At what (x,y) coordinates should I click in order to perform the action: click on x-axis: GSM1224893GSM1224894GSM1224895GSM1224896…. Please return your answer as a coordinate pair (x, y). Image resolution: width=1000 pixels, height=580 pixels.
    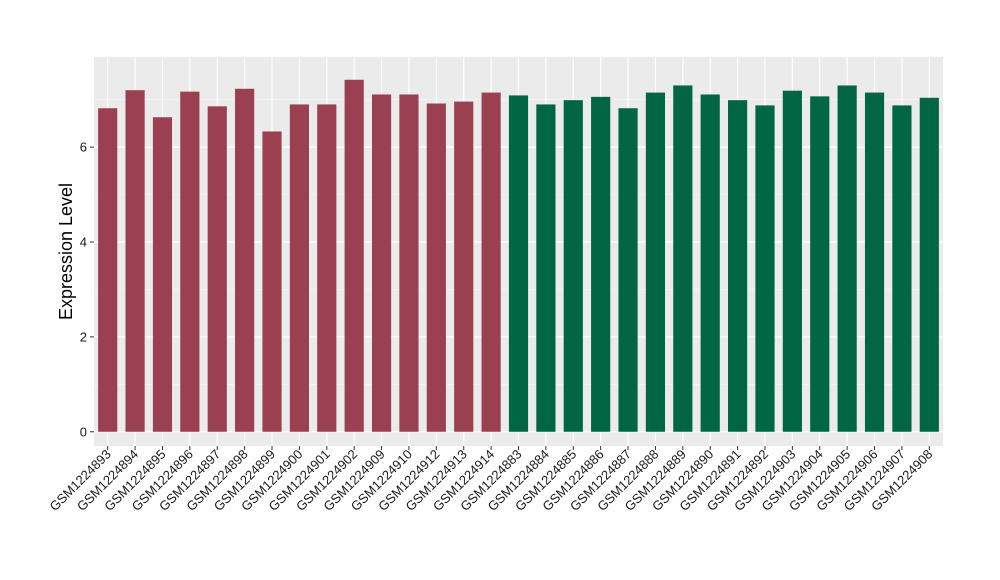
    Looking at the image, I should click on (490, 480).